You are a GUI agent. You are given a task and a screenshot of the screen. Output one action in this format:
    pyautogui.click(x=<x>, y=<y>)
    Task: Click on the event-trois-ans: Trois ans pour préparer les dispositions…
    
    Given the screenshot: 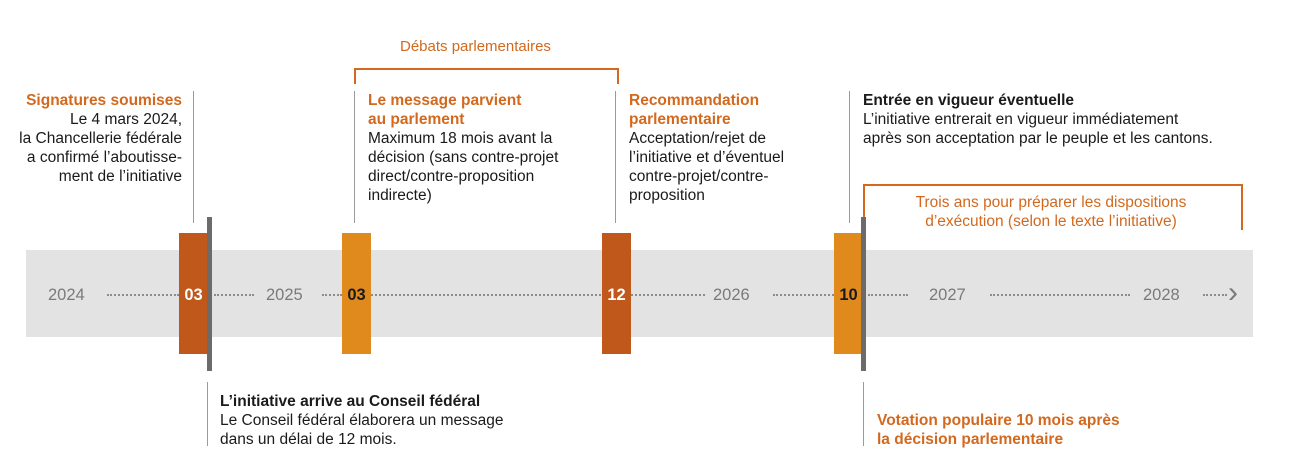 What is the action you would take?
    pyautogui.click(x=1051, y=212)
    